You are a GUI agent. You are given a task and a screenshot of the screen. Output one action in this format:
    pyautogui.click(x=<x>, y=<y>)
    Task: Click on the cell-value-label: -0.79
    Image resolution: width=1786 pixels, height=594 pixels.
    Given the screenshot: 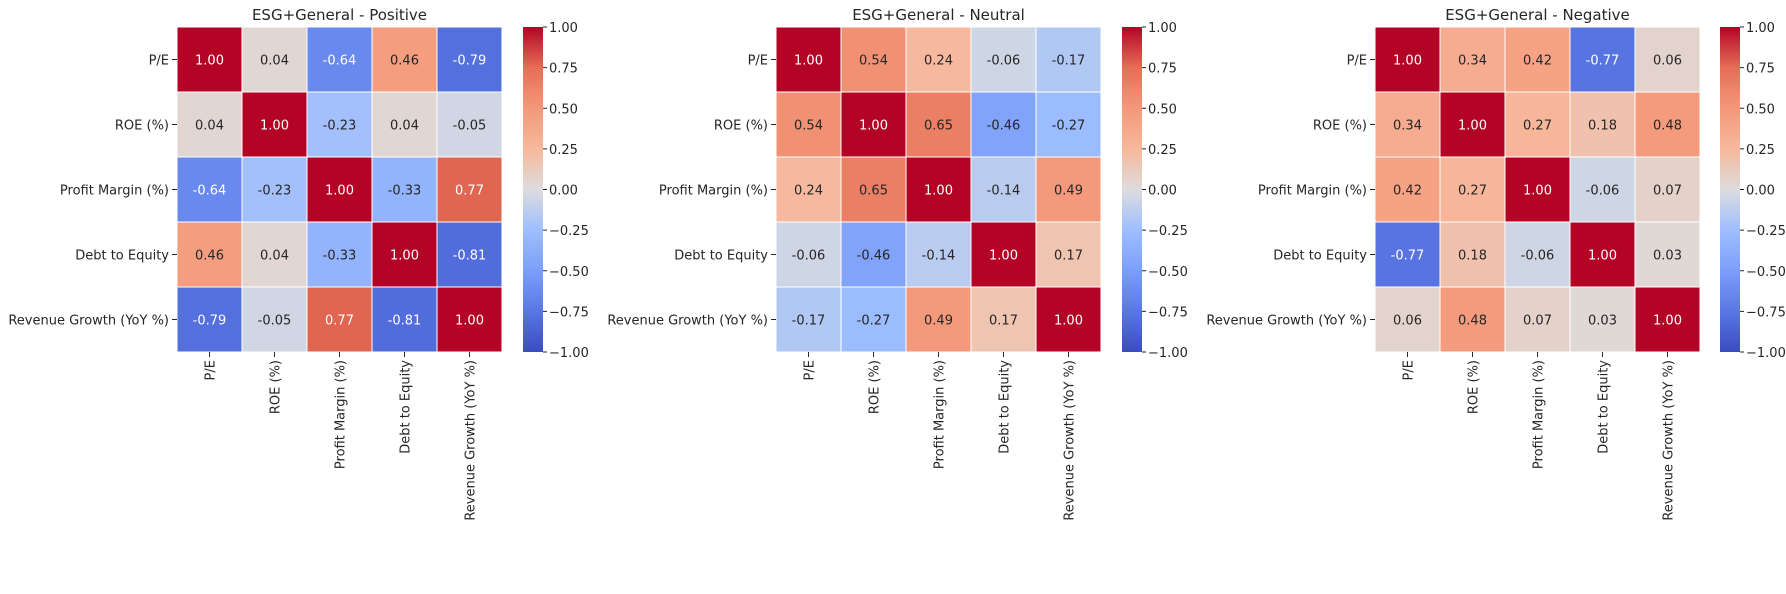 What is the action you would take?
    pyautogui.click(x=470, y=61)
    